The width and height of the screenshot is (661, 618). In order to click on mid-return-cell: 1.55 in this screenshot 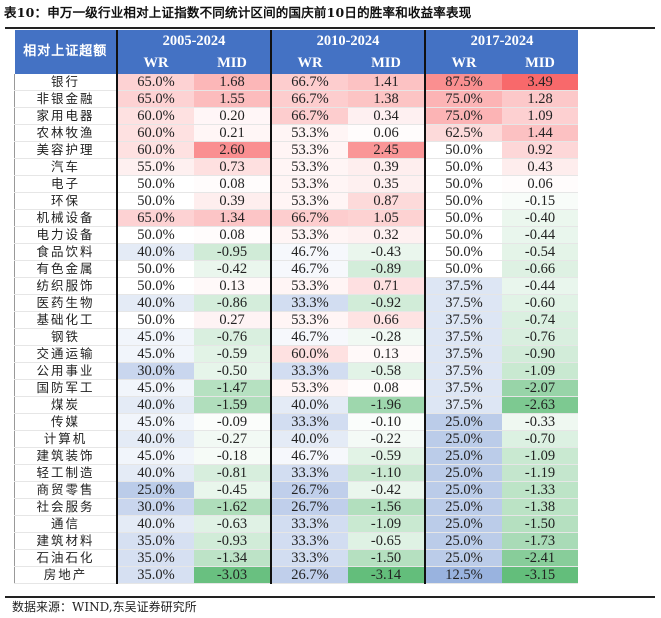, I will do `click(233, 99)`.